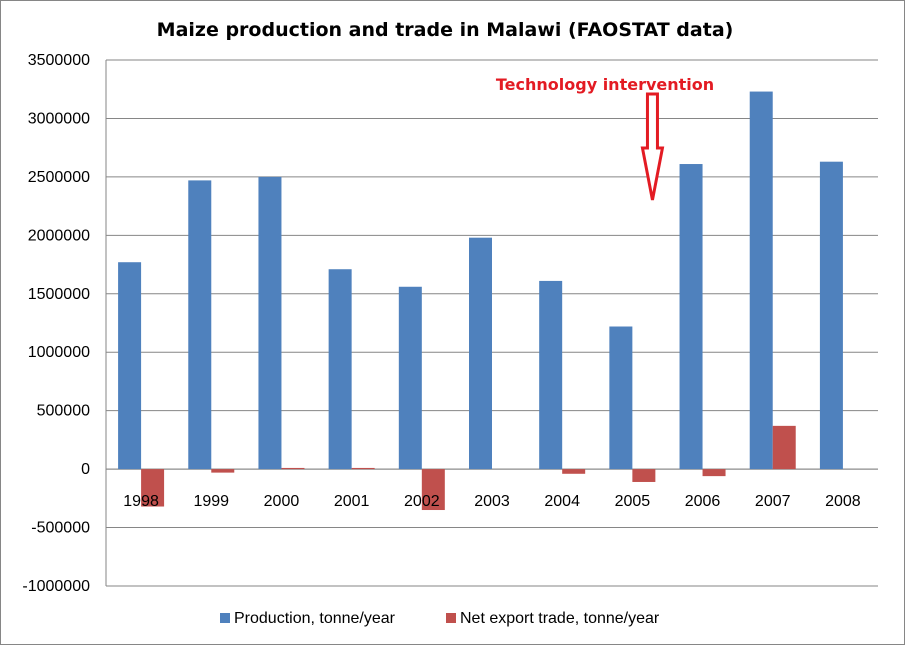 This screenshot has height=663, width=917. I want to click on bar-net-export-2007, so click(784, 447).